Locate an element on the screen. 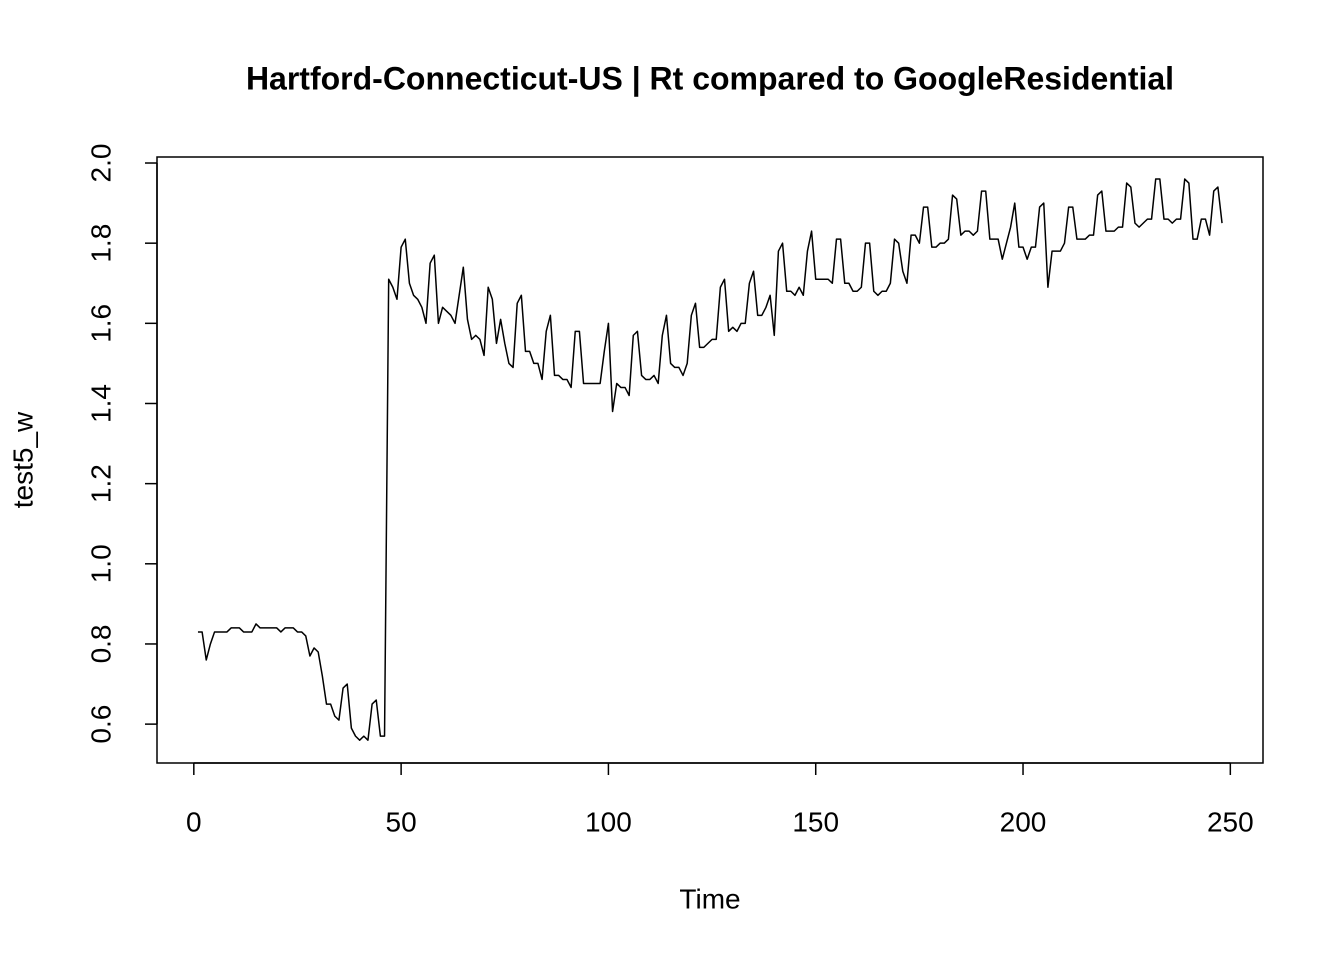  x-axis-label: Time is located at coordinates (709, 898).